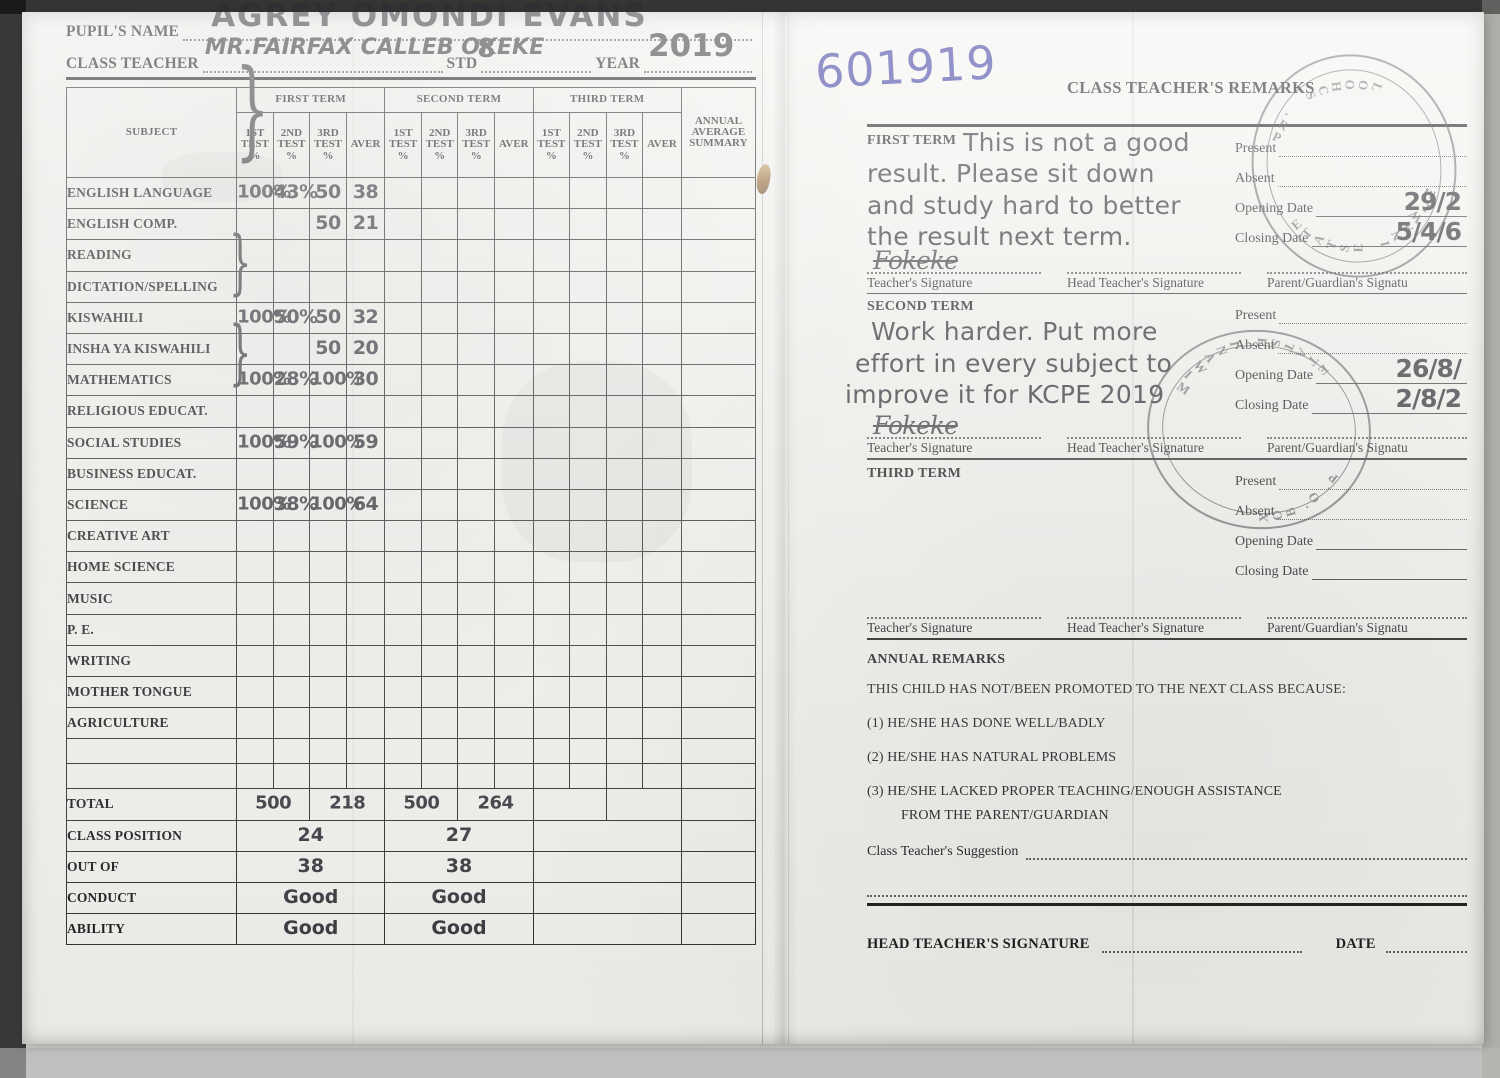 Image resolution: width=1500 pixels, height=1078 pixels. I want to click on summary-value-cell: 38, so click(459, 866).